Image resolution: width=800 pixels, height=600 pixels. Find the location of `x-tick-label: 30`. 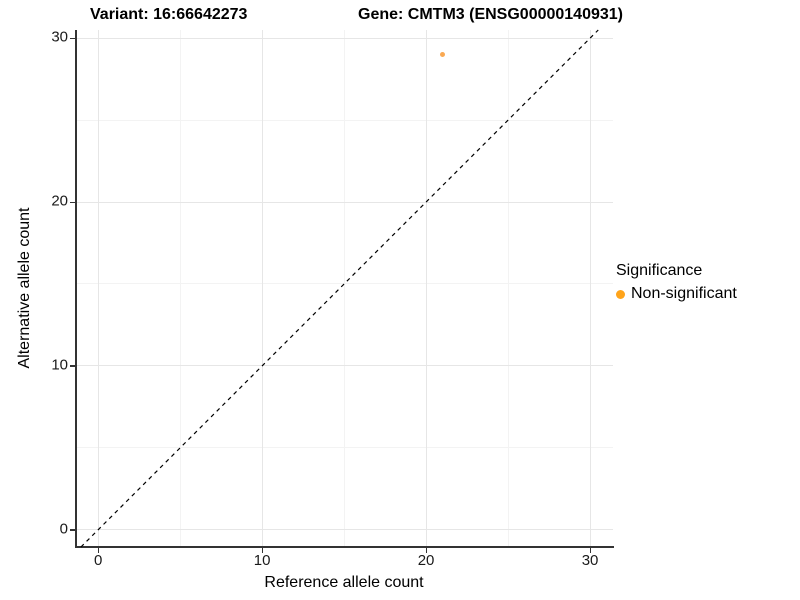

x-tick-label: 30 is located at coordinates (590, 560).